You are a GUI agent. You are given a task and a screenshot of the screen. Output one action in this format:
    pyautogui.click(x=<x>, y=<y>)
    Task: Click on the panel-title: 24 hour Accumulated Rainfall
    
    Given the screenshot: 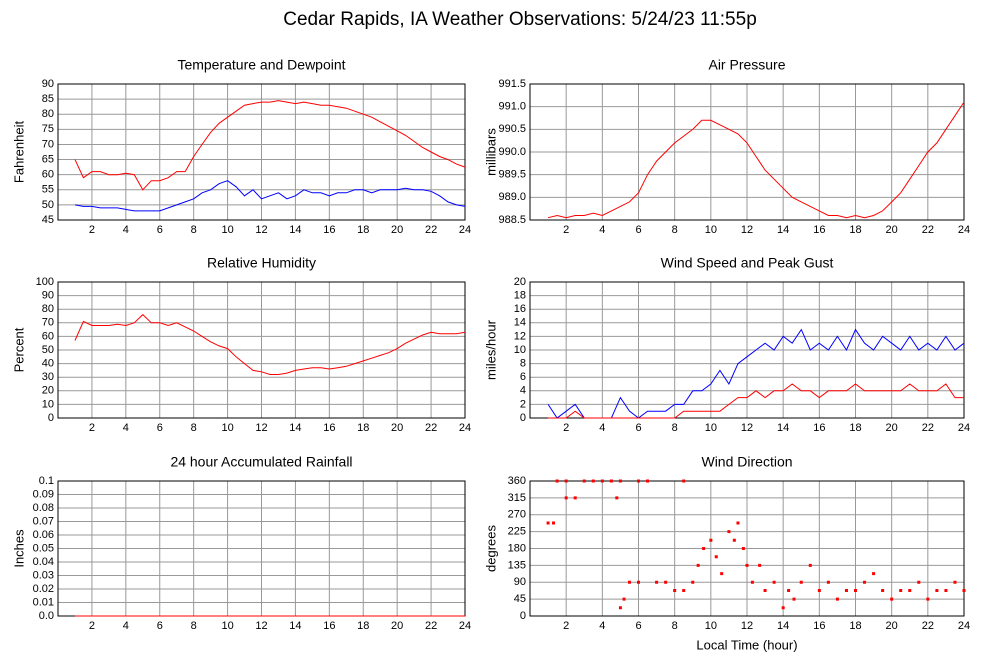 What is the action you would take?
    pyautogui.click(x=261, y=462)
    